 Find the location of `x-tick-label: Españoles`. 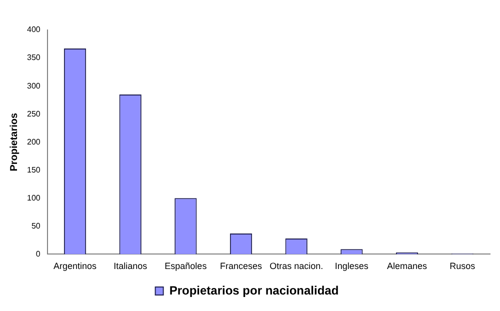

x-tick-label: Españoles is located at coordinates (186, 266).